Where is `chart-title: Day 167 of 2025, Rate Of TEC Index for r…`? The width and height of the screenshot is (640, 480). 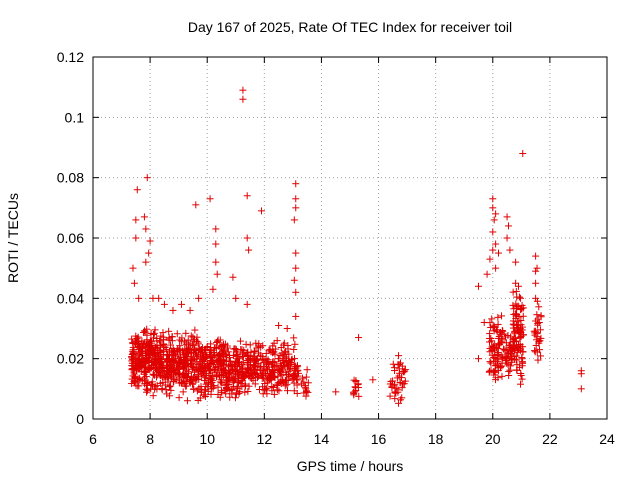 chart-title: Day 167 of 2025, Rate Of TEC Index for r… is located at coordinates (350, 27).